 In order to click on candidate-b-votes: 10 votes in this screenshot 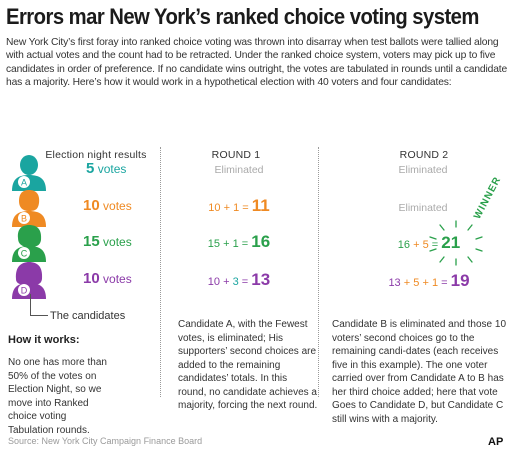, I will do `click(107, 205)`.